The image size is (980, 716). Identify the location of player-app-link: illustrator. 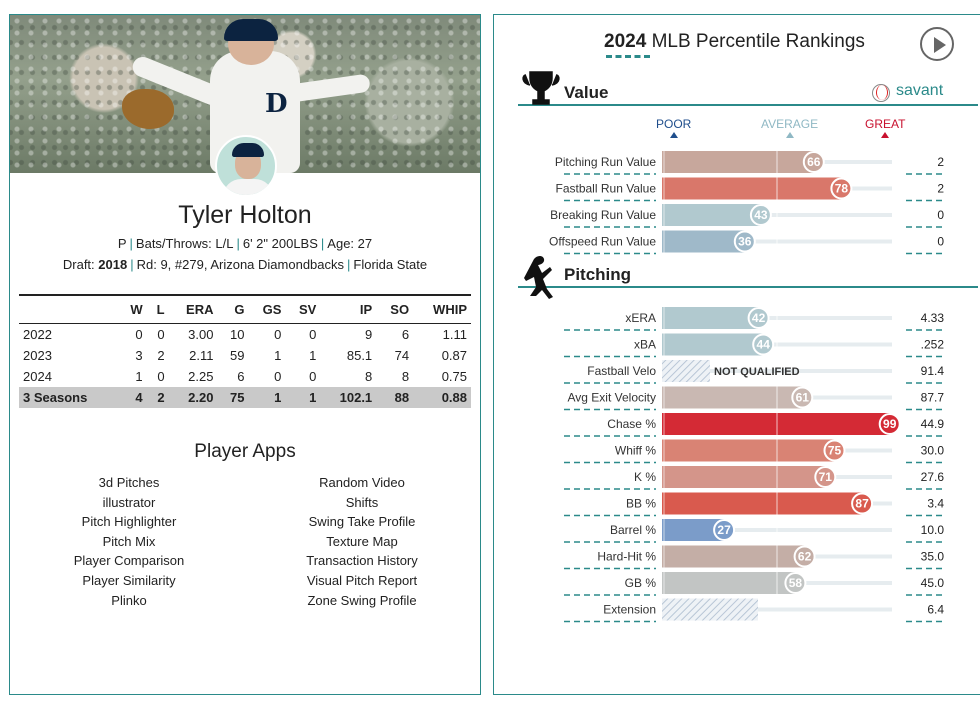
(129, 502).